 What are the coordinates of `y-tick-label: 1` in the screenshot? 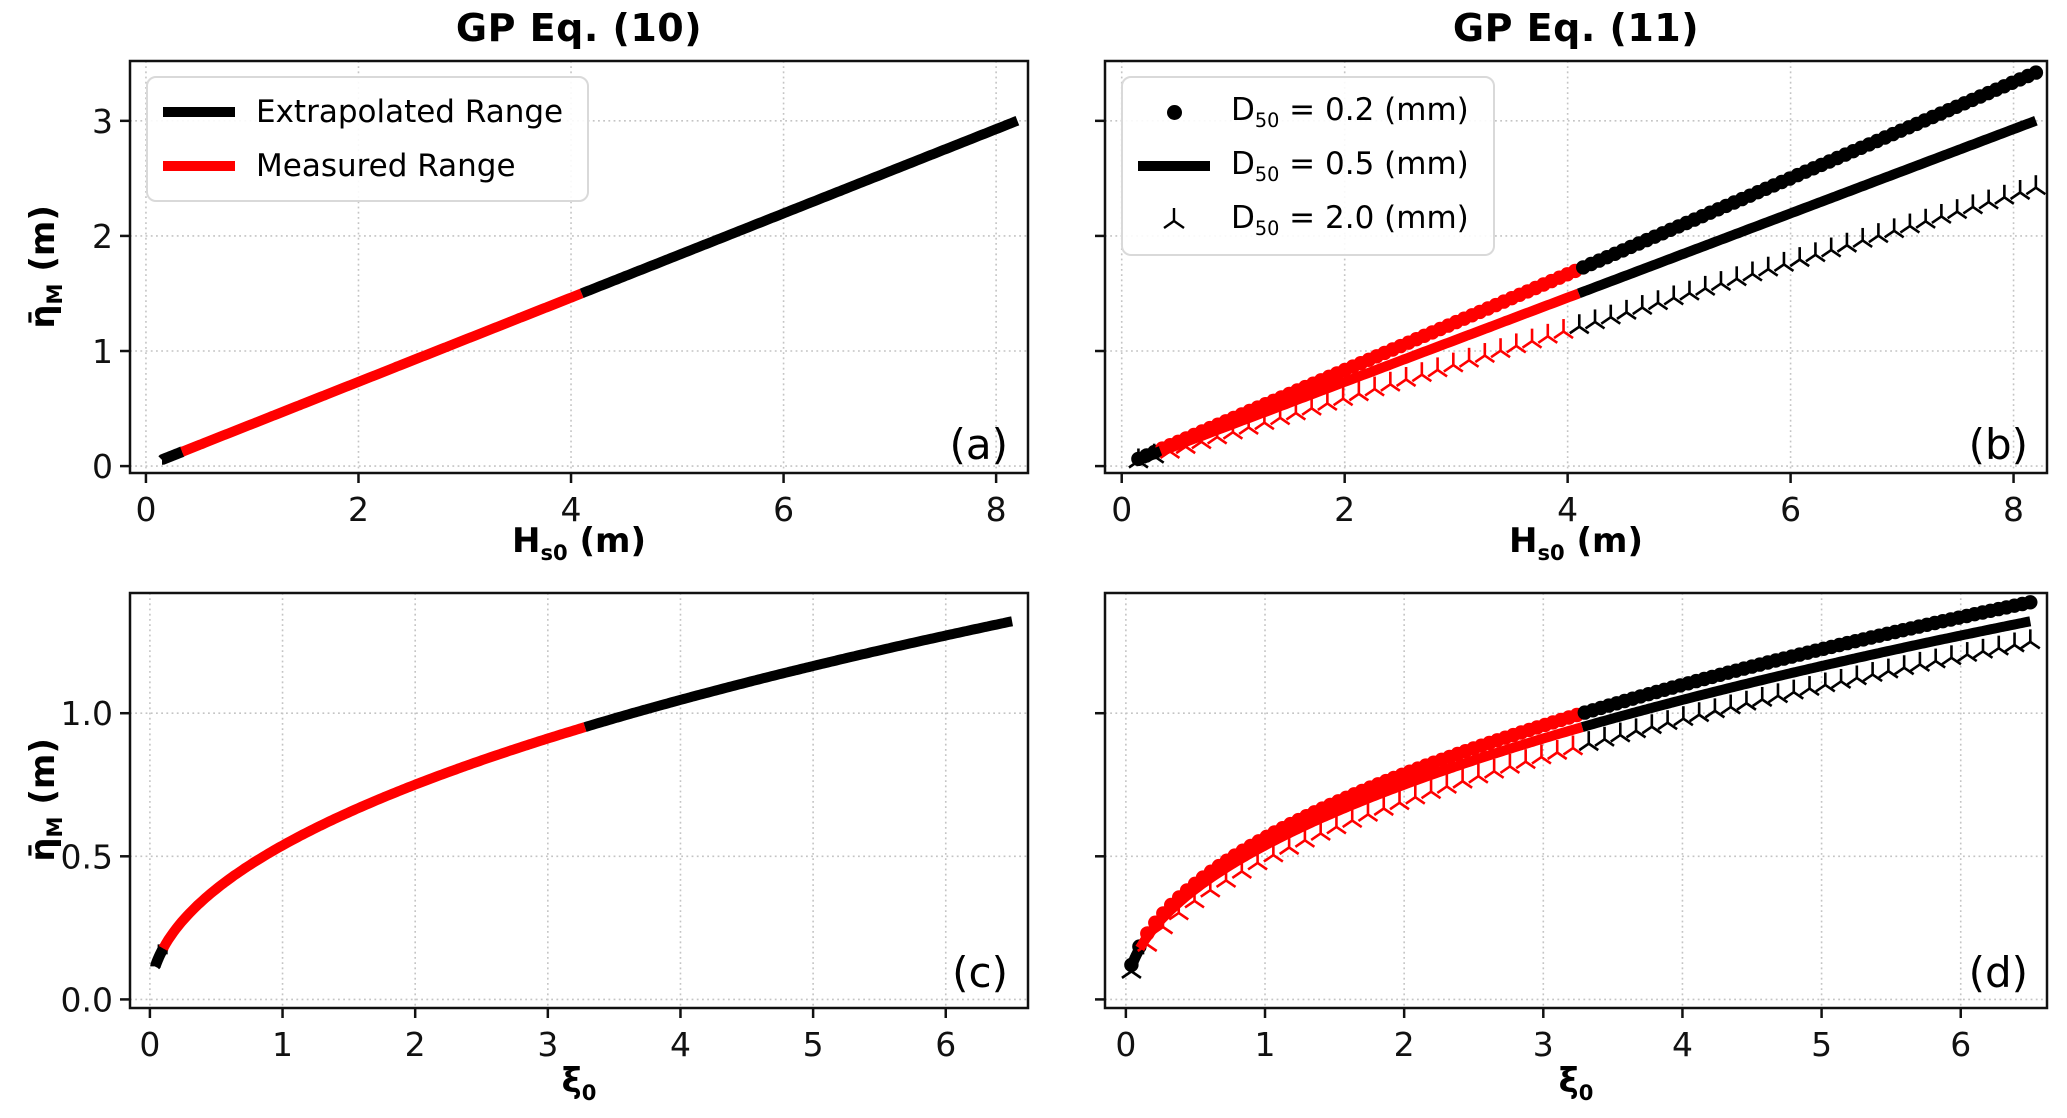 It's located at (102, 351).